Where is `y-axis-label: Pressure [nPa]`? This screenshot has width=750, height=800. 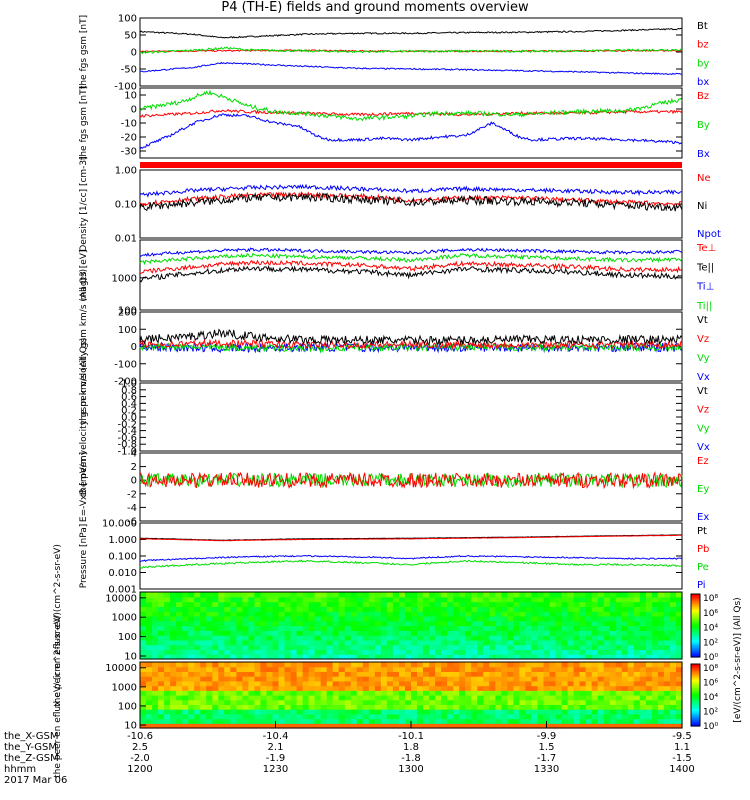
y-axis-label: Pressure [nPa] is located at coordinates (84, 556).